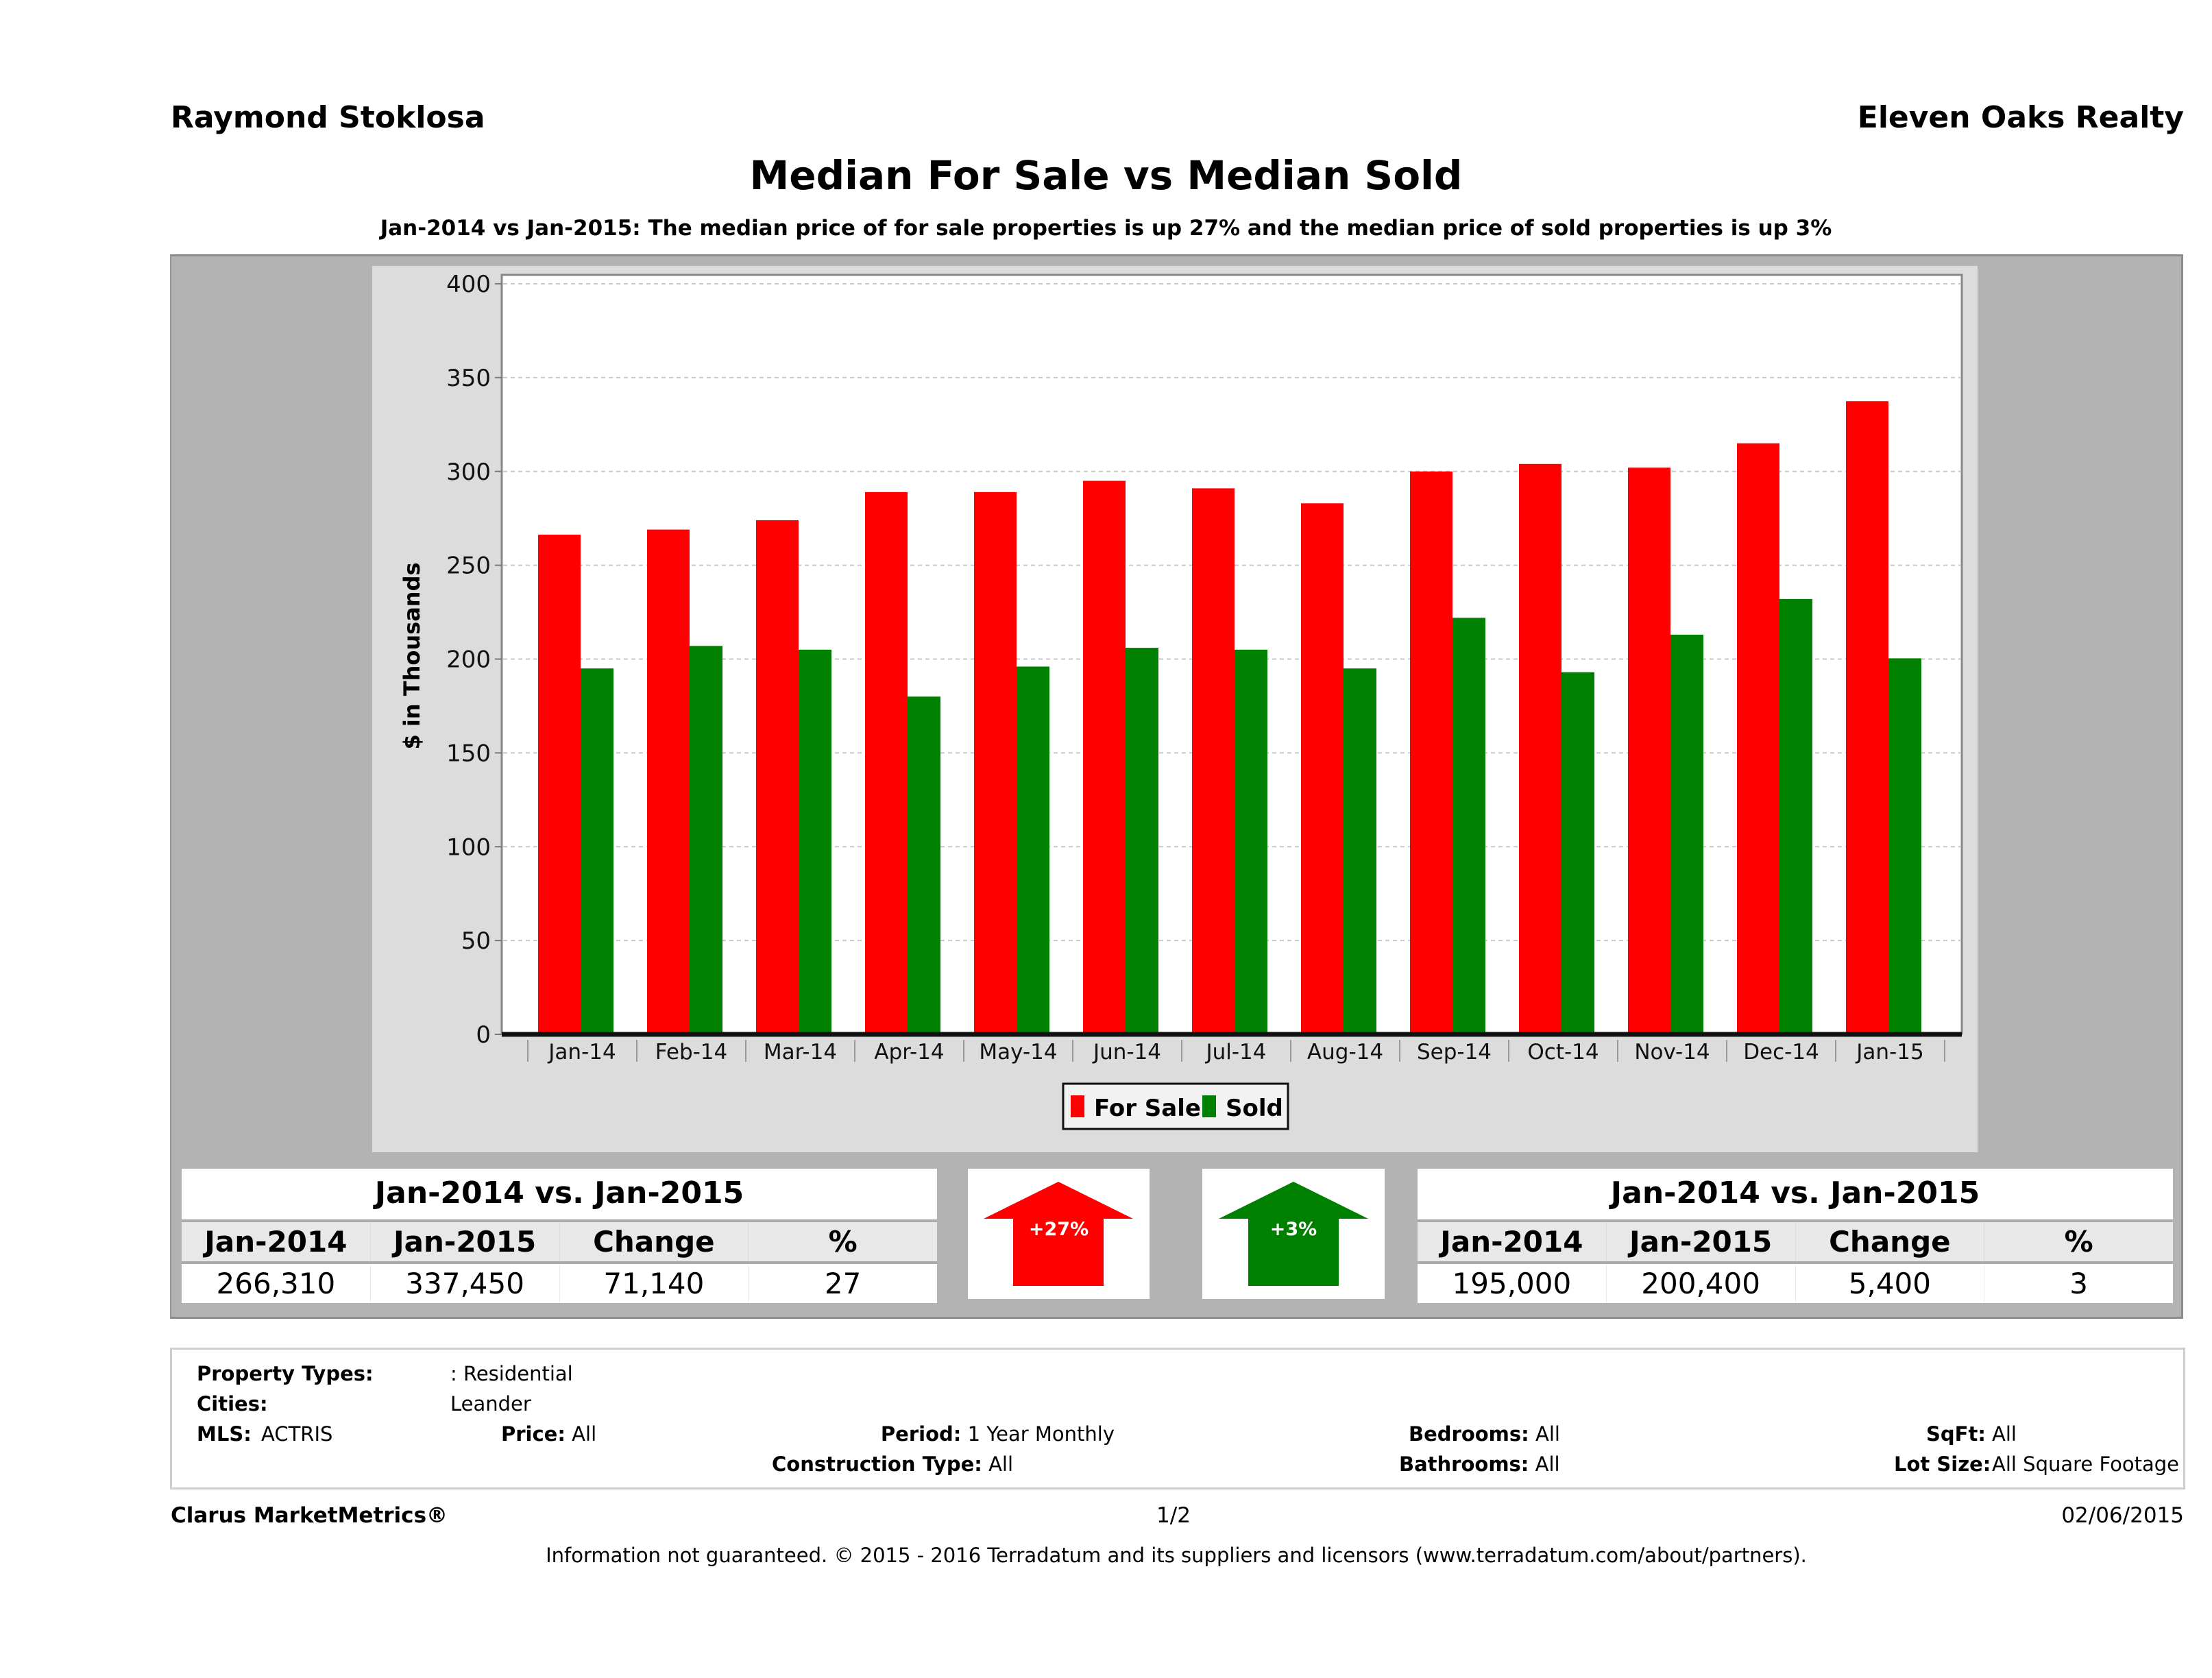 The image size is (2212, 1678). I want to click on table-row: 266,310 337,450 71,140 27, so click(559, 1283).